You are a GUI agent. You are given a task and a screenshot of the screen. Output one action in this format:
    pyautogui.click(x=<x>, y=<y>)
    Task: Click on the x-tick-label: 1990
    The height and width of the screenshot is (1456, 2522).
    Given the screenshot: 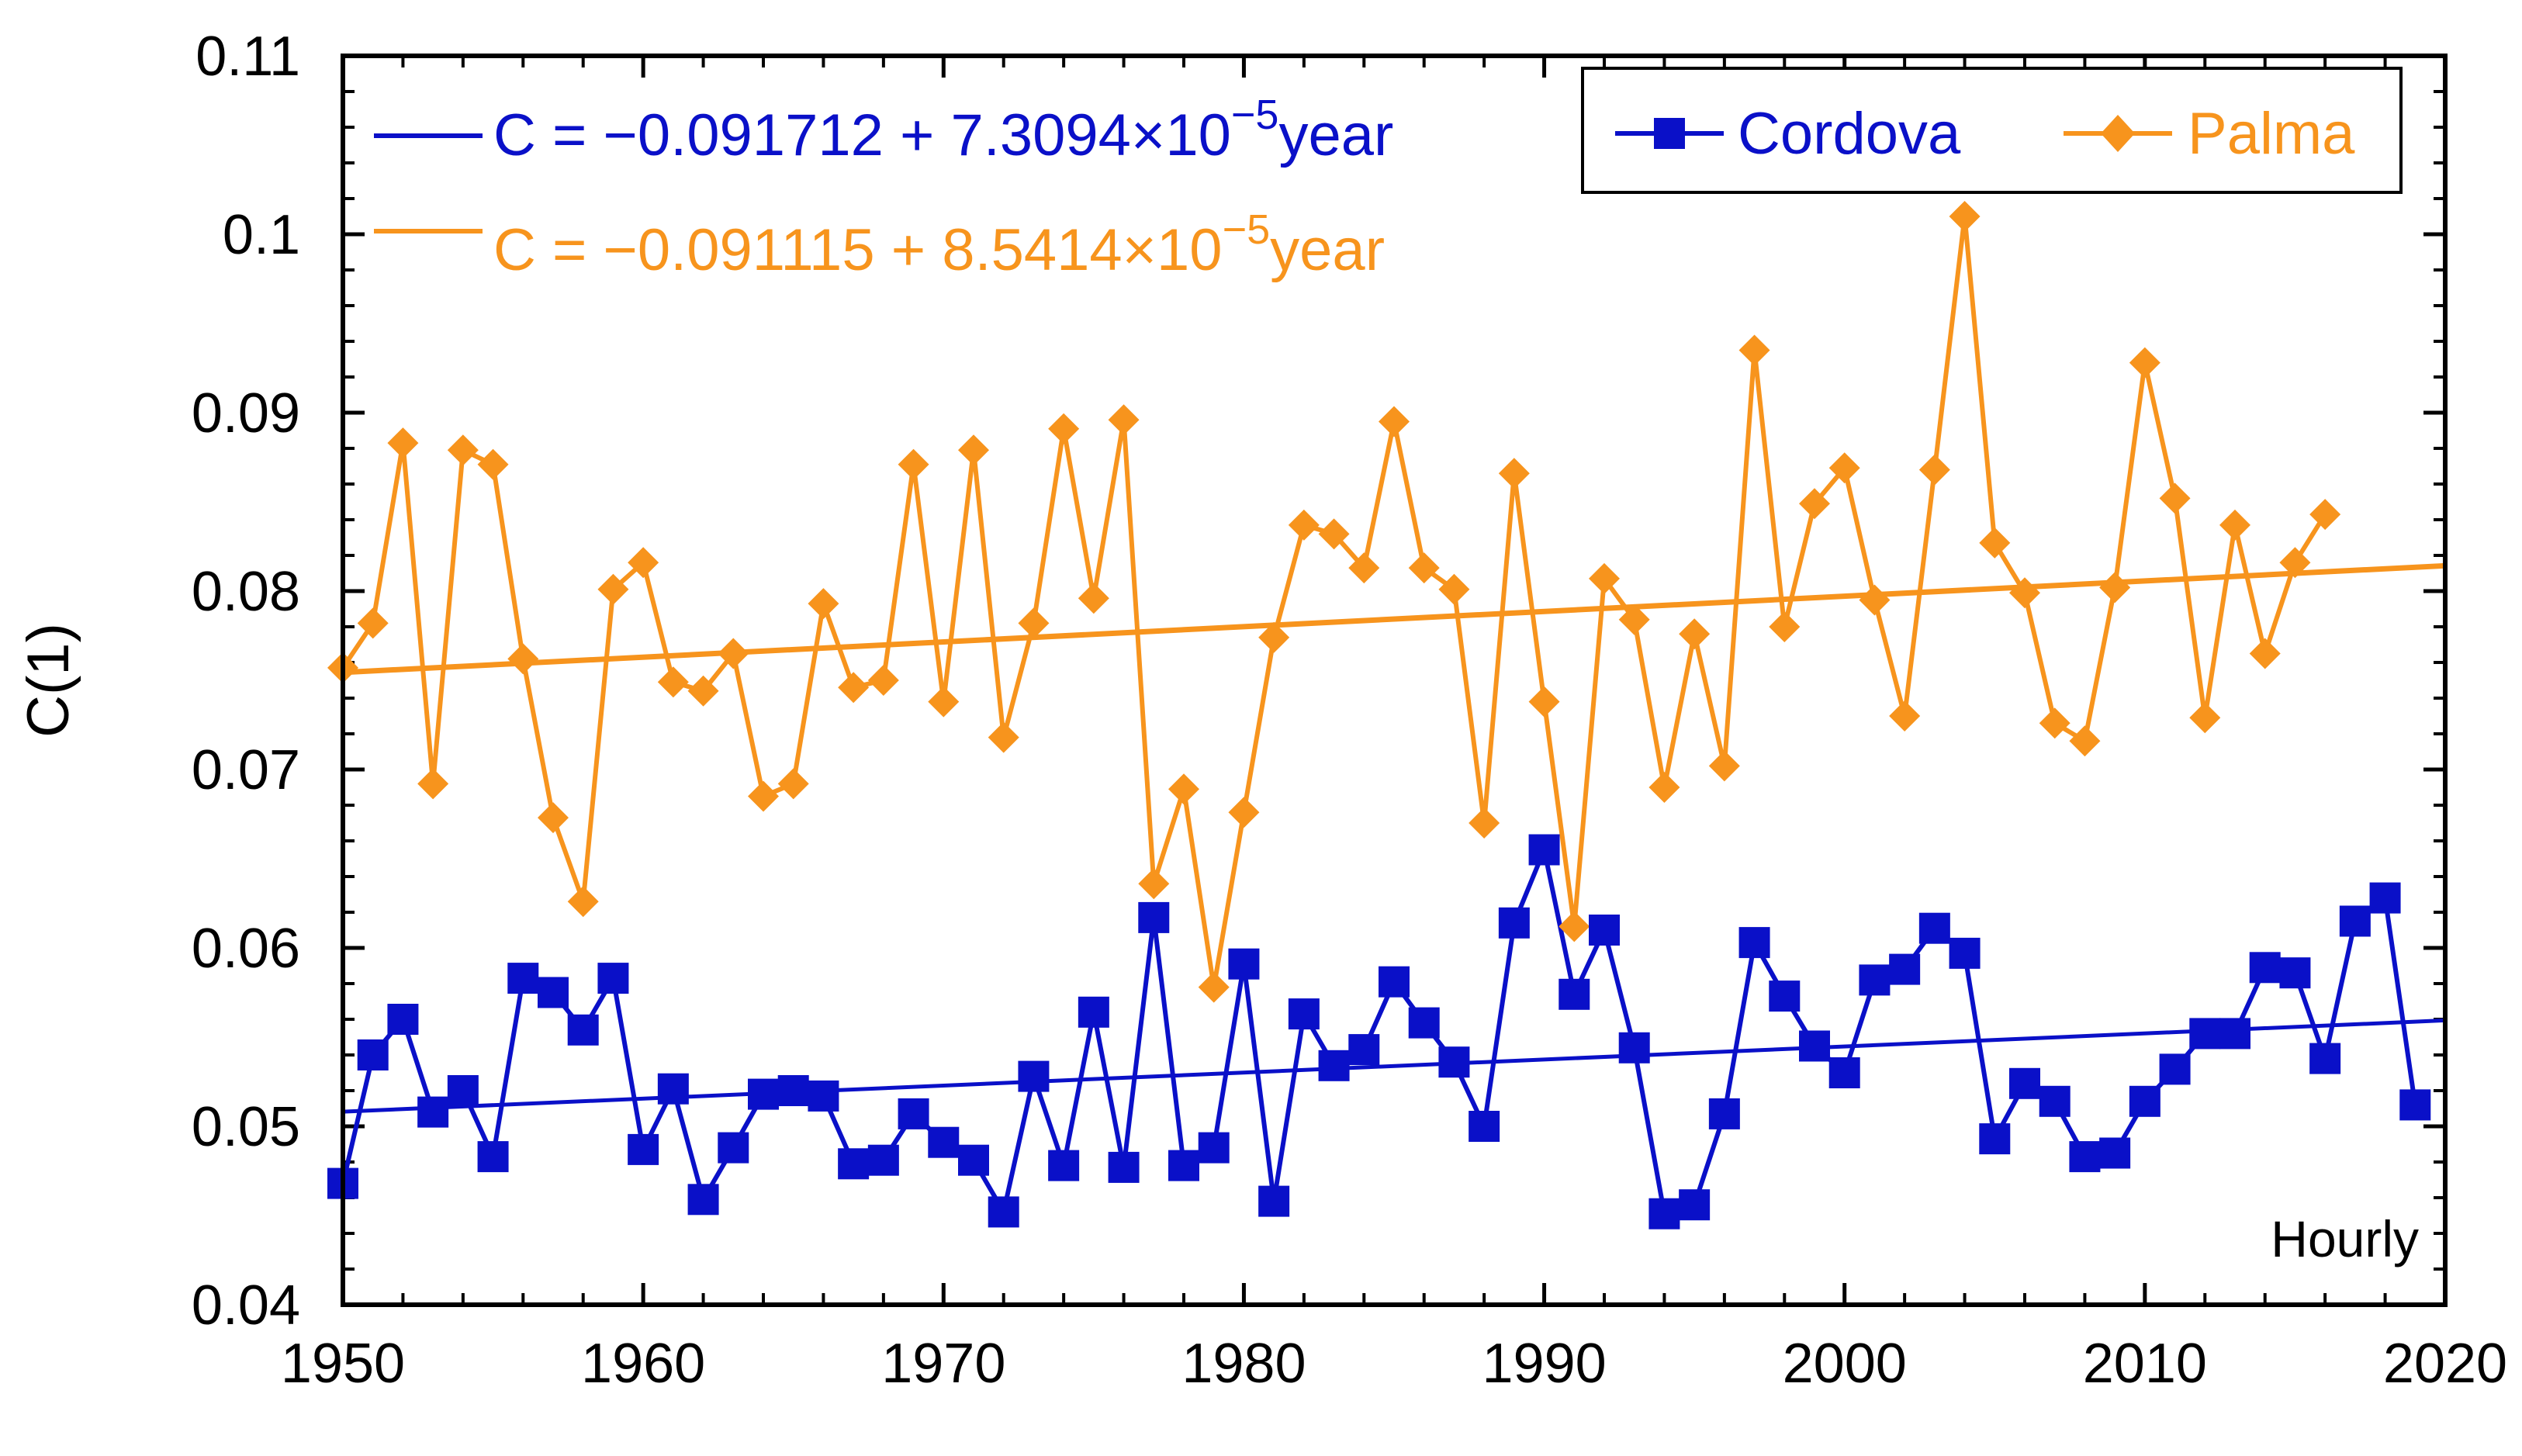 What is the action you would take?
    pyautogui.click(x=1544, y=1364)
    